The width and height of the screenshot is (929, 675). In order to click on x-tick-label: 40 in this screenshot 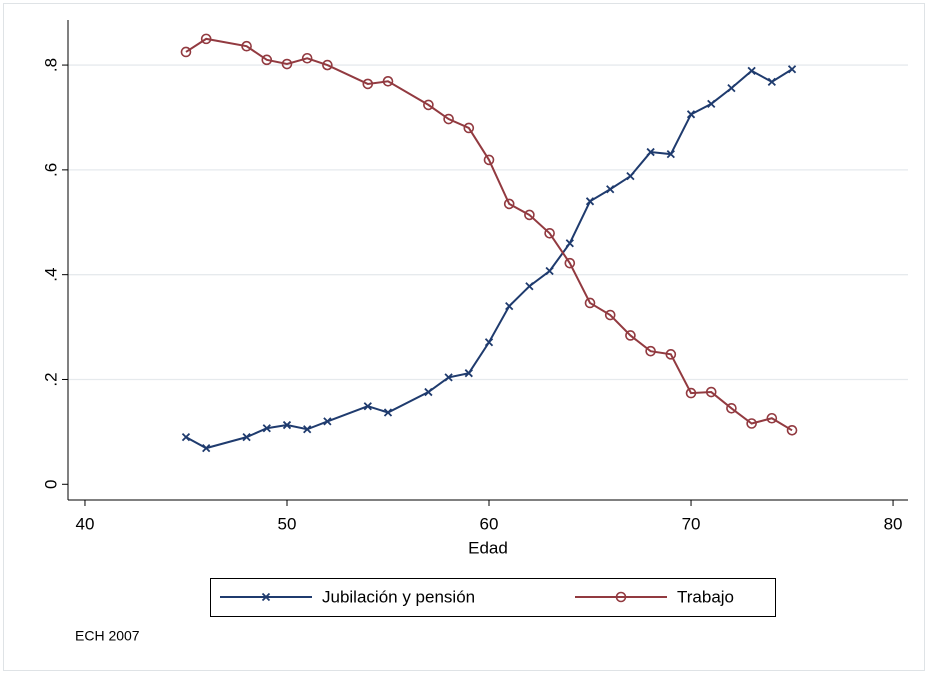, I will do `click(85, 523)`.